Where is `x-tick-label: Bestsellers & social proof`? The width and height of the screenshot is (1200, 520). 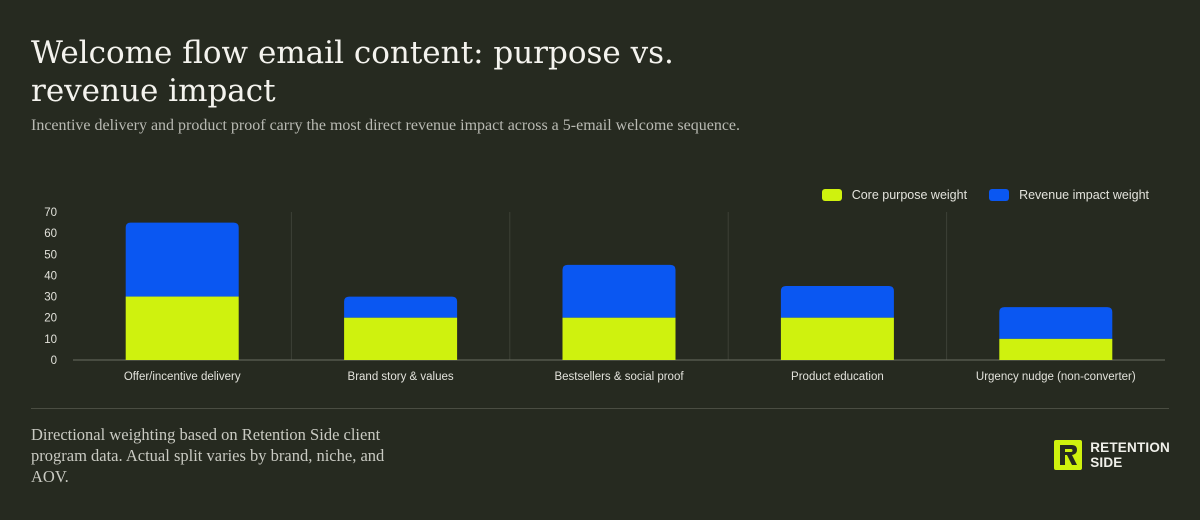 x-tick-label: Bestsellers & social proof is located at coordinates (619, 377).